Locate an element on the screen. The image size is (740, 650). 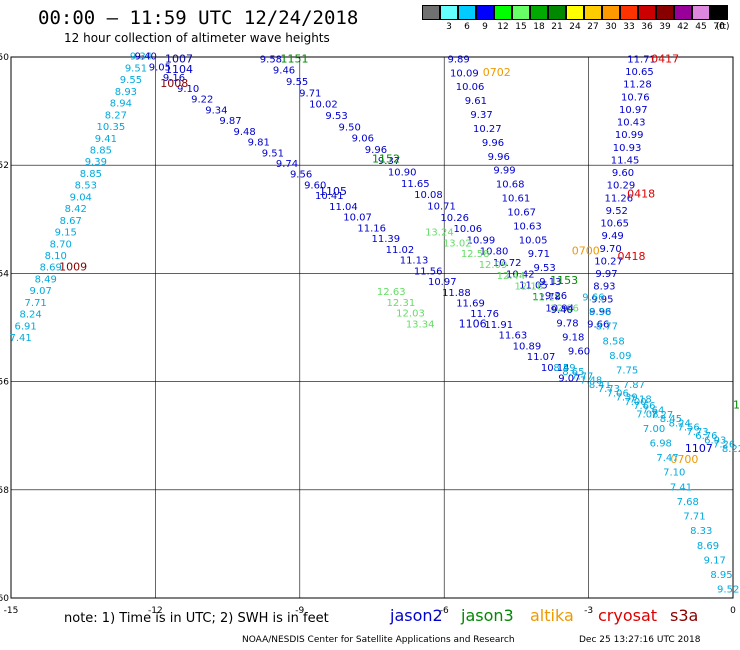
wave-height-value: 8.53 is located at coordinates (86, 186).